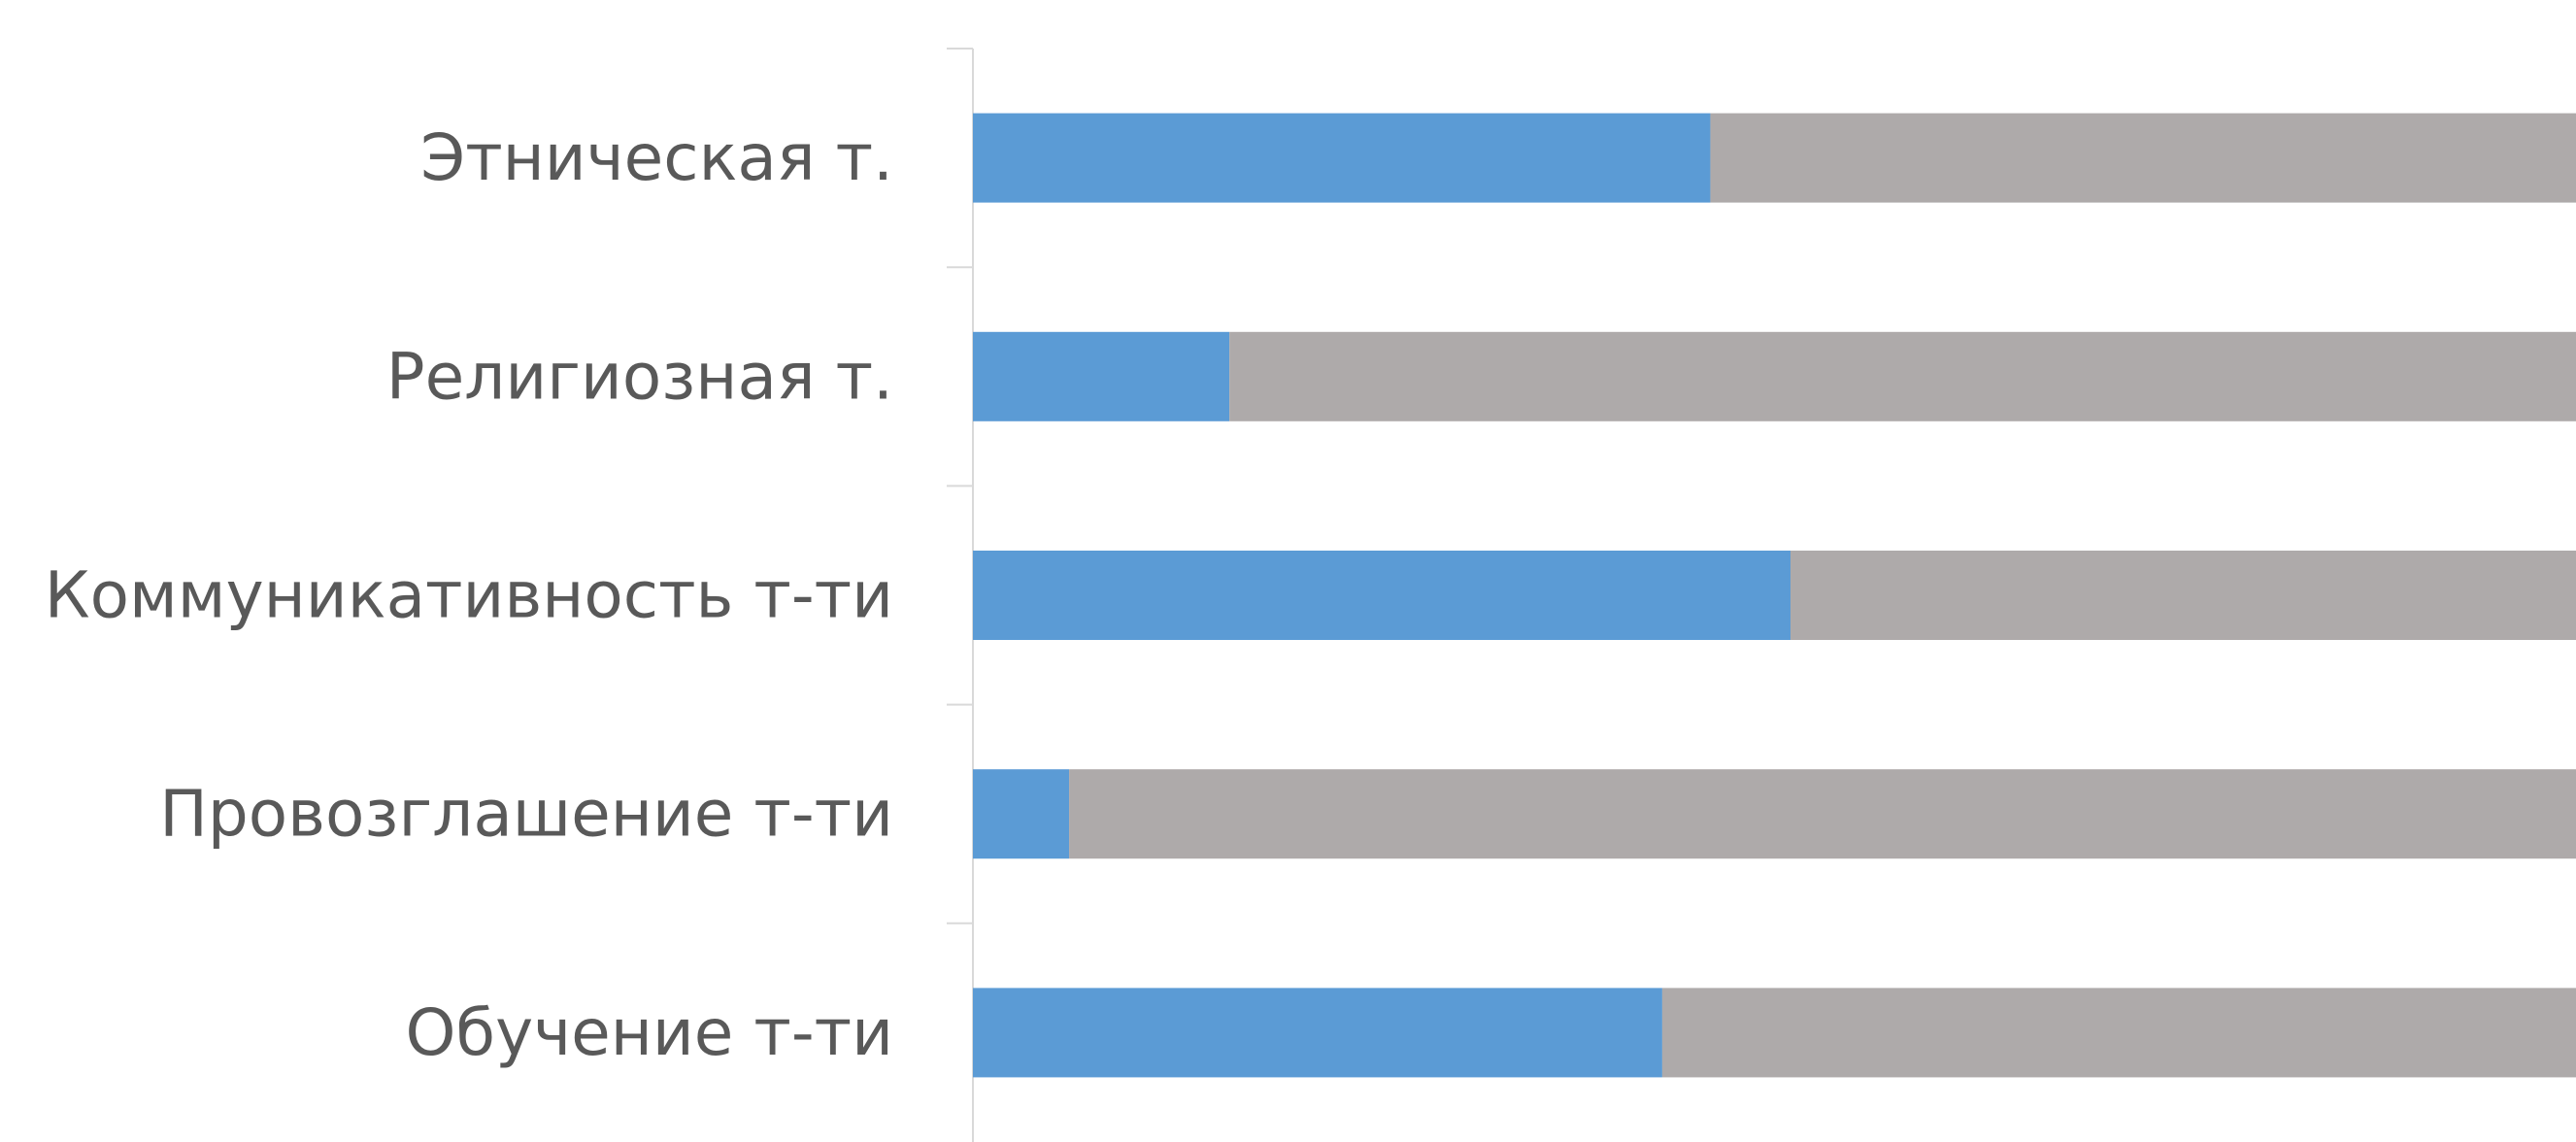 The image size is (2576, 1142). Describe the element at coordinates (640, 376) in the screenshot. I see `category-label: Религиозная т.` at that location.